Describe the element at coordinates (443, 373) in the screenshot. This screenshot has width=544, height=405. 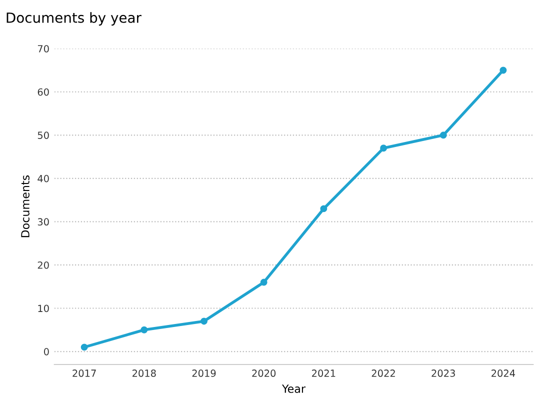
I see `x-tick-label: 2023` at that location.